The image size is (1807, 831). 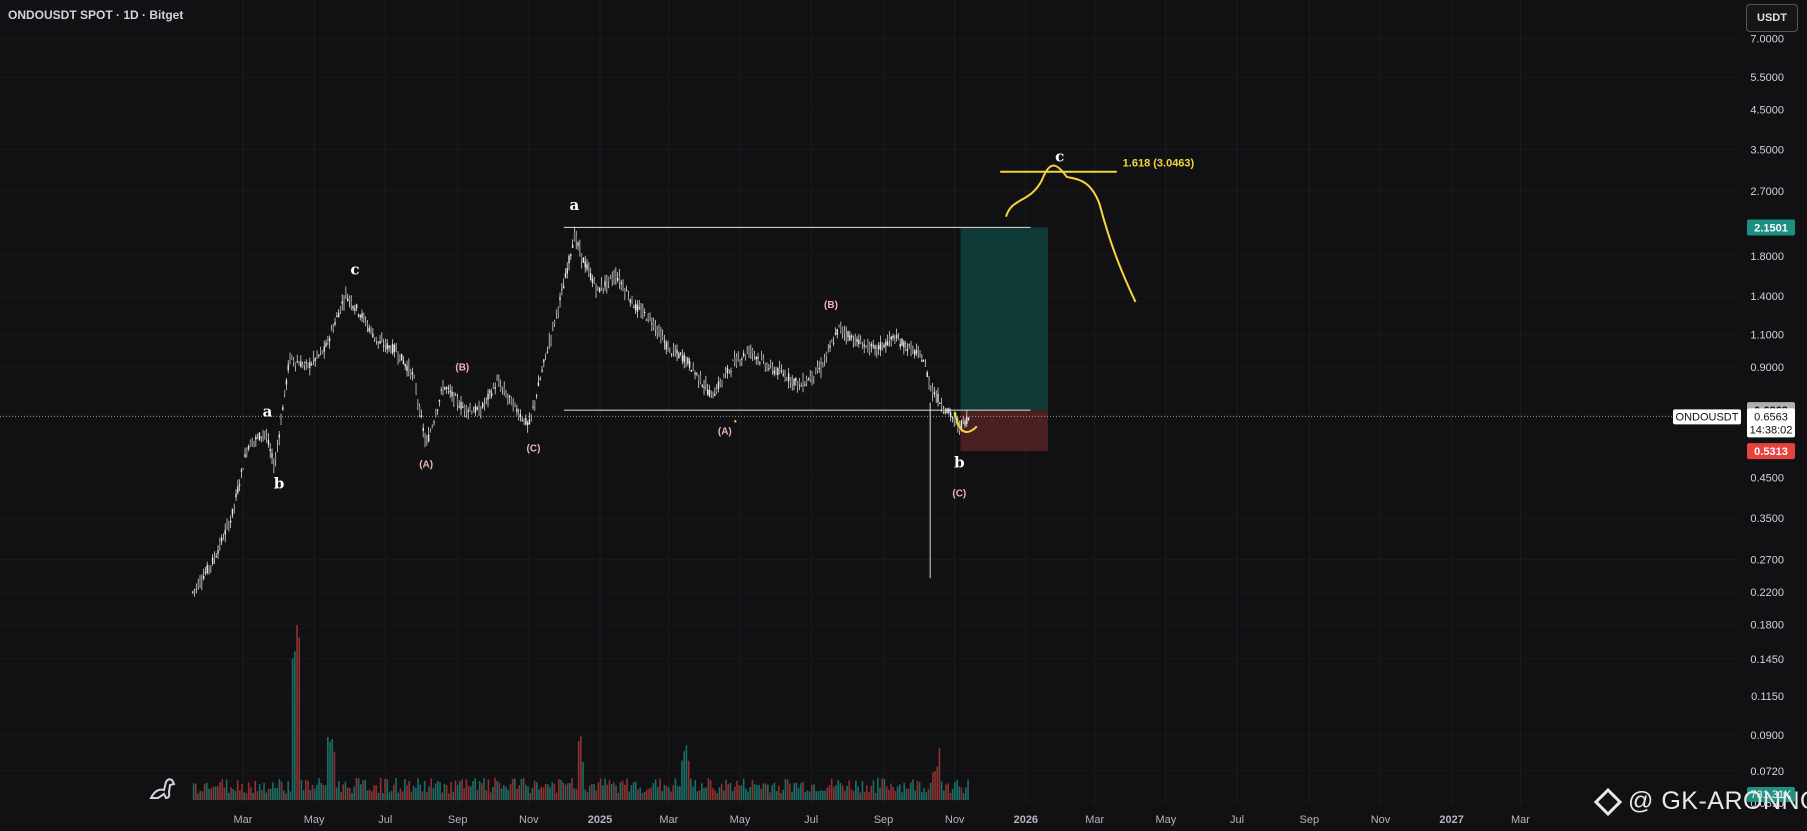 What do you see at coordinates (529, 820) in the screenshot?
I see `x-tick-label: Nov` at bounding box center [529, 820].